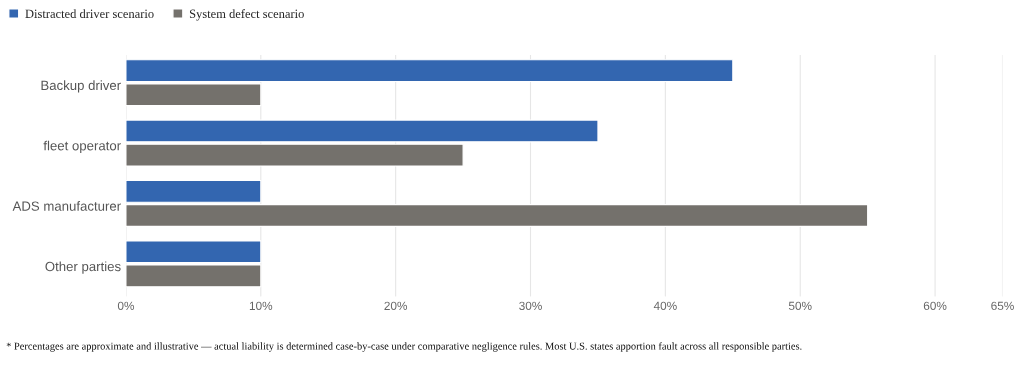  What do you see at coordinates (404, 347) in the screenshot?
I see `text: * Percentages are approximate and illustrative — actual liability is determined case-by-case under comparative negligence rules. Most U.S. states apportion fault across all responsible parties.` at bounding box center [404, 347].